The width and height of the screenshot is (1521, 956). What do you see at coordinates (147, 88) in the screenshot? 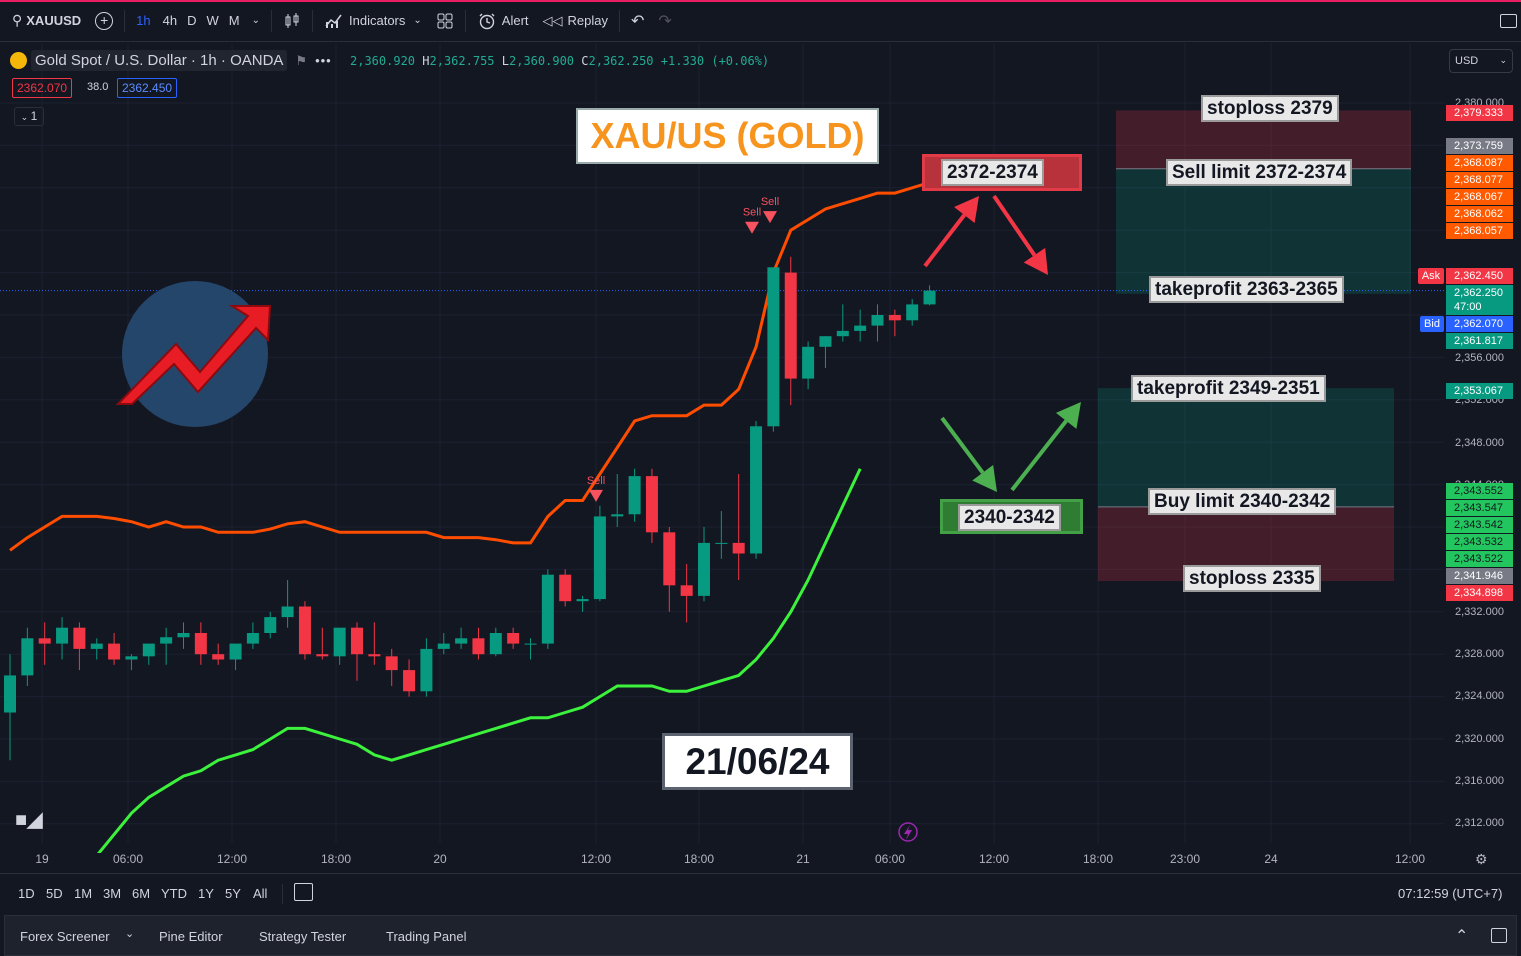
I see `buy-price-box: 2362.450` at bounding box center [147, 88].